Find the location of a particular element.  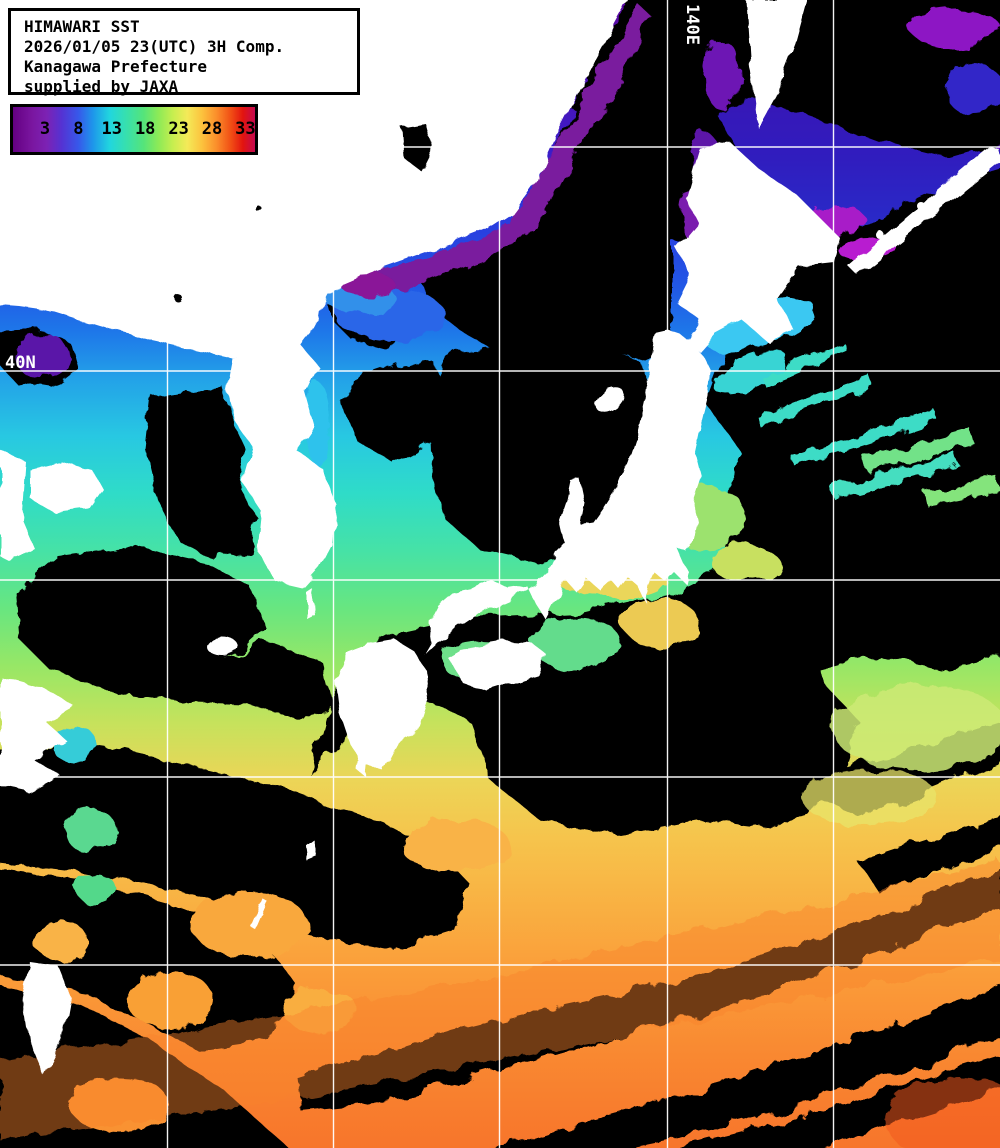

land-shandong is located at coordinates (66, 487).